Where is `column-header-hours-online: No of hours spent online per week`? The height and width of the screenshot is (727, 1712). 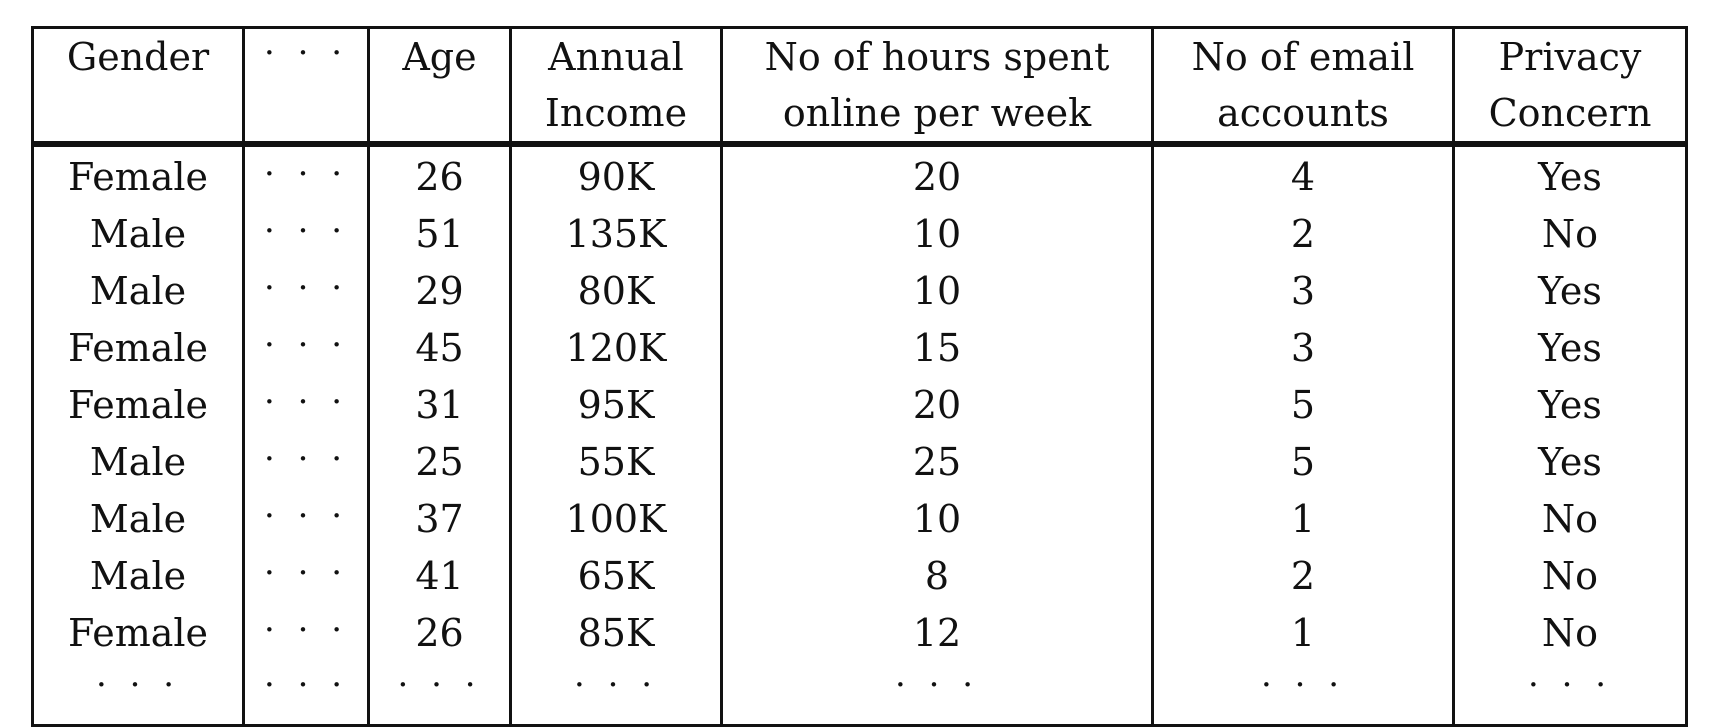
column-header-hours-online: No of hours spent online per week is located at coordinates (937, 87).